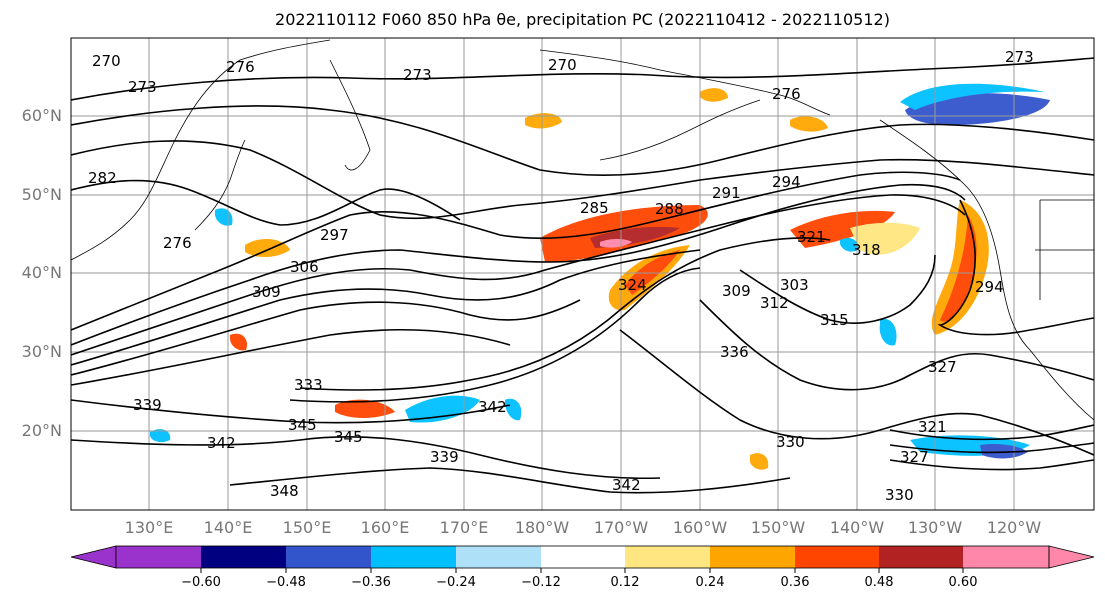  Describe the element at coordinates (542, 527) in the screenshot. I see `lon-label: 180°W` at that location.